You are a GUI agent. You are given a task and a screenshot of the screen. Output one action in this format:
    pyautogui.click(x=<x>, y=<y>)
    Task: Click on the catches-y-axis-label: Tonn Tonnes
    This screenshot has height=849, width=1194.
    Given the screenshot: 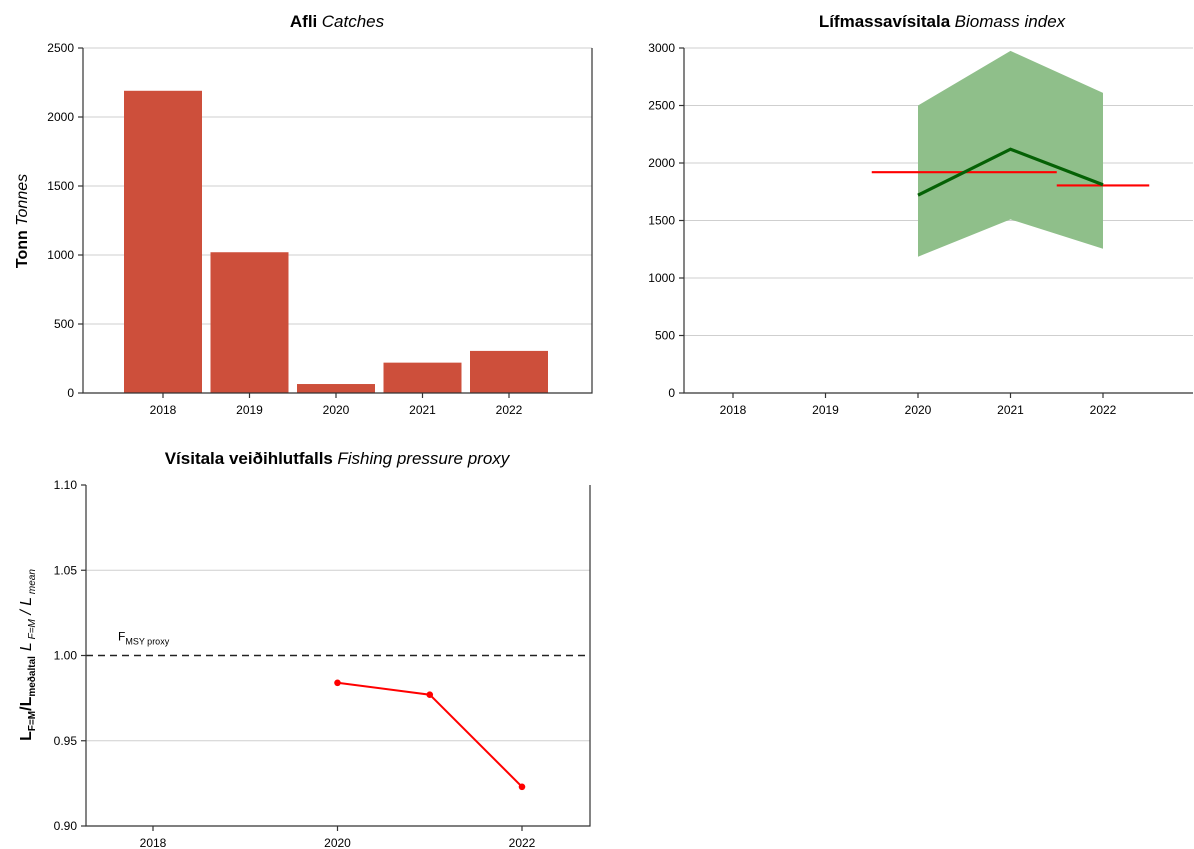 What is the action you would take?
    pyautogui.click(x=22, y=221)
    